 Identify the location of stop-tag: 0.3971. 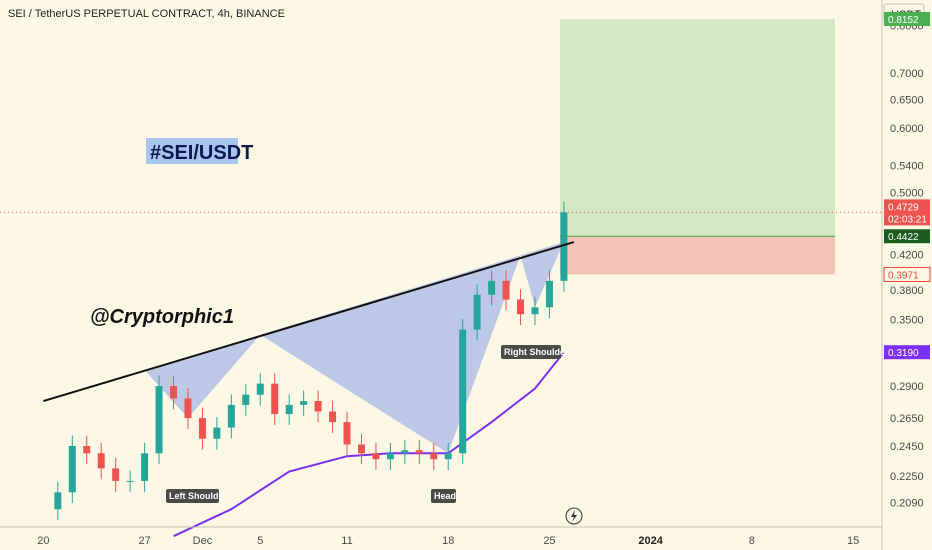
(907, 274).